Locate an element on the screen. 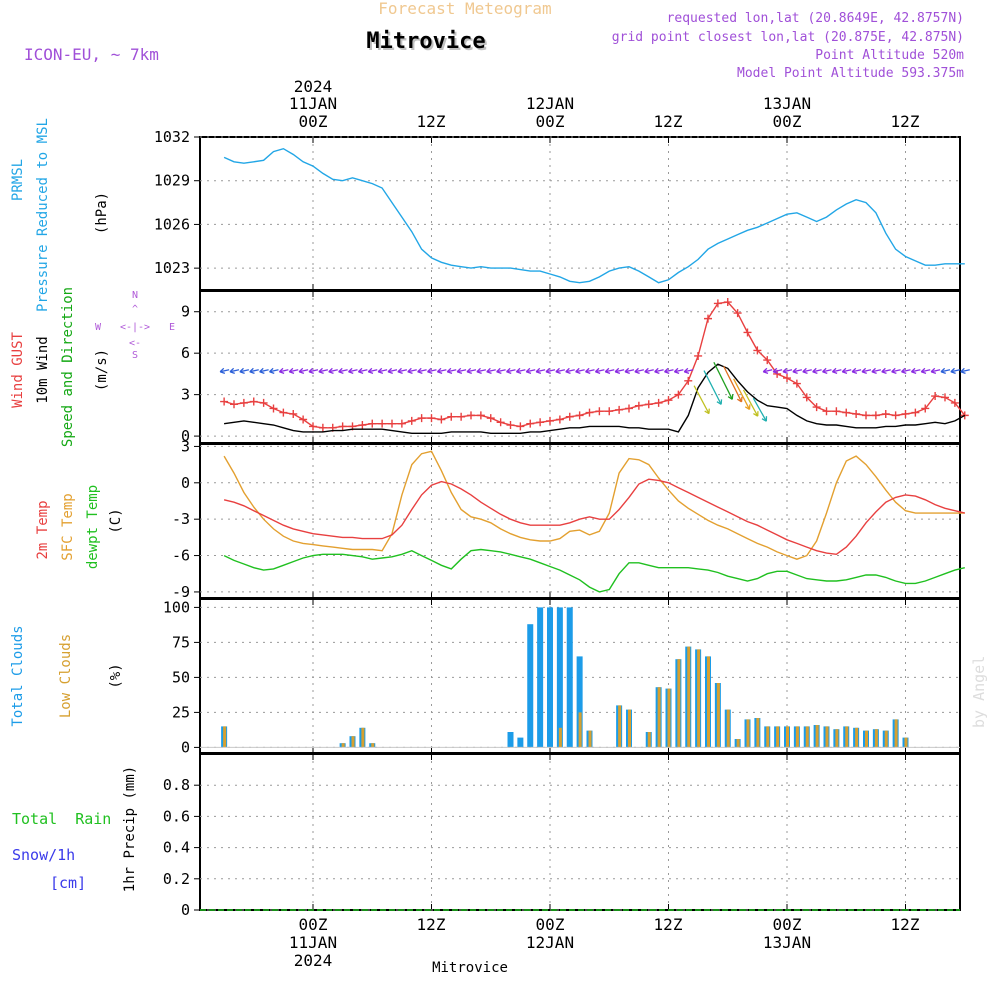  total-clouds-label: Total Clouds is located at coordinates (18, 675).